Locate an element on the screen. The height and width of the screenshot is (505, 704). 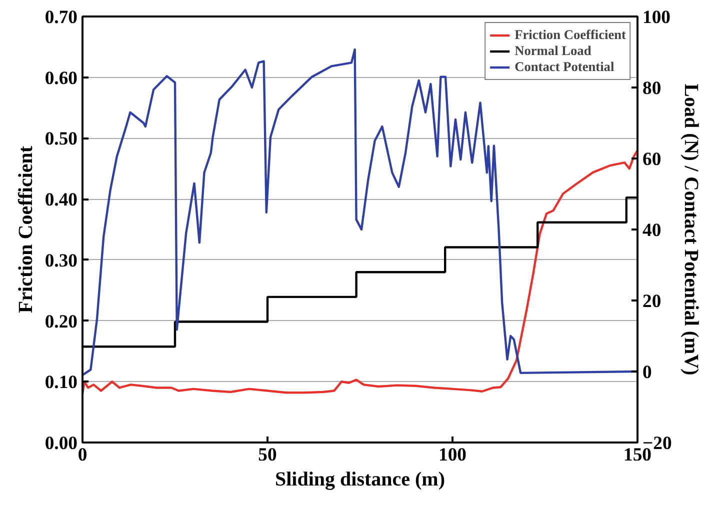
legend-label: Friction Coefficient is located at coordinates (570, 35).